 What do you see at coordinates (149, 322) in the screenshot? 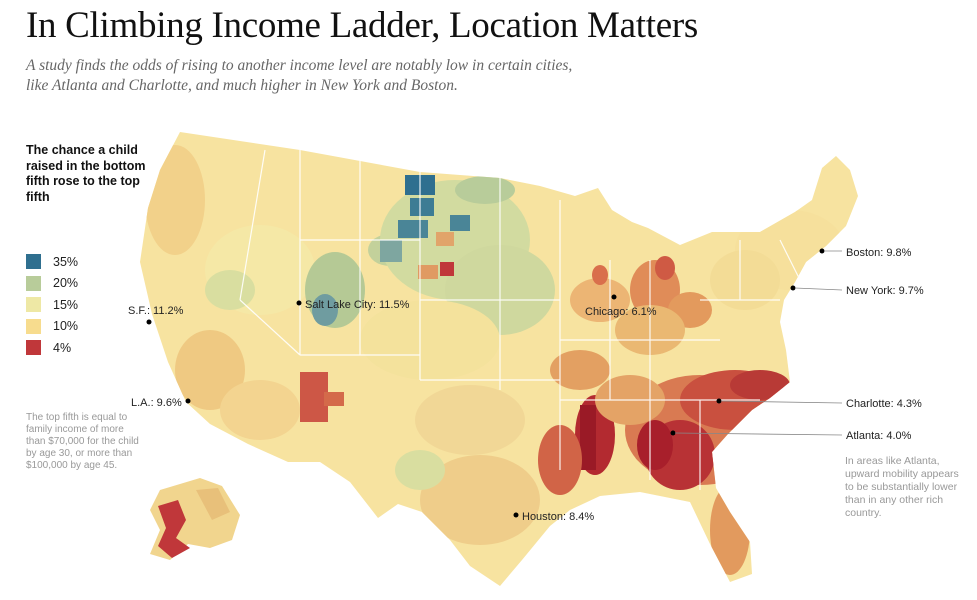
I see `san-francisco-marker` at bounding box center [149, 322].